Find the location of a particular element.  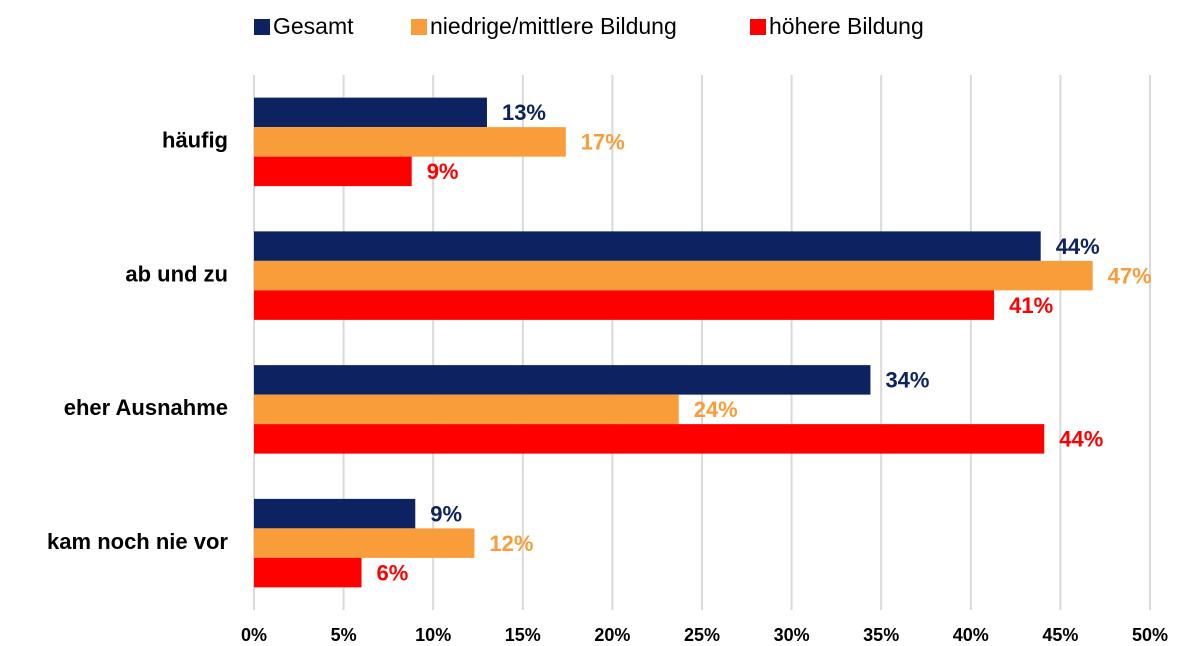

data-label: 47% is located at coordinates (1130, 275).